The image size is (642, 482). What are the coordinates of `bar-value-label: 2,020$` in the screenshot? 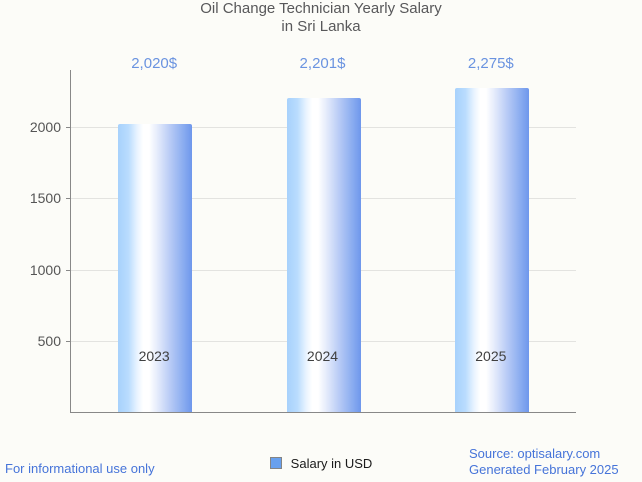 It's located at (154, 63).